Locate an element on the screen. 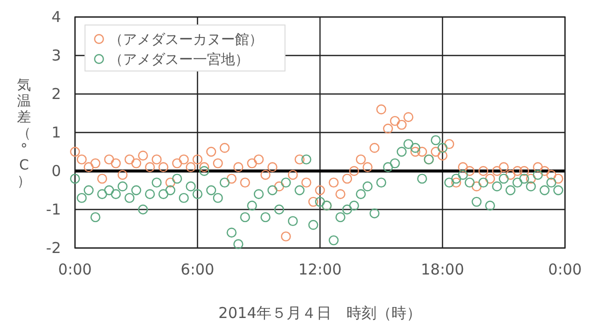  x-axis-title: 2014年５月４日 時刻（時） is located at coordinates (320, 313).